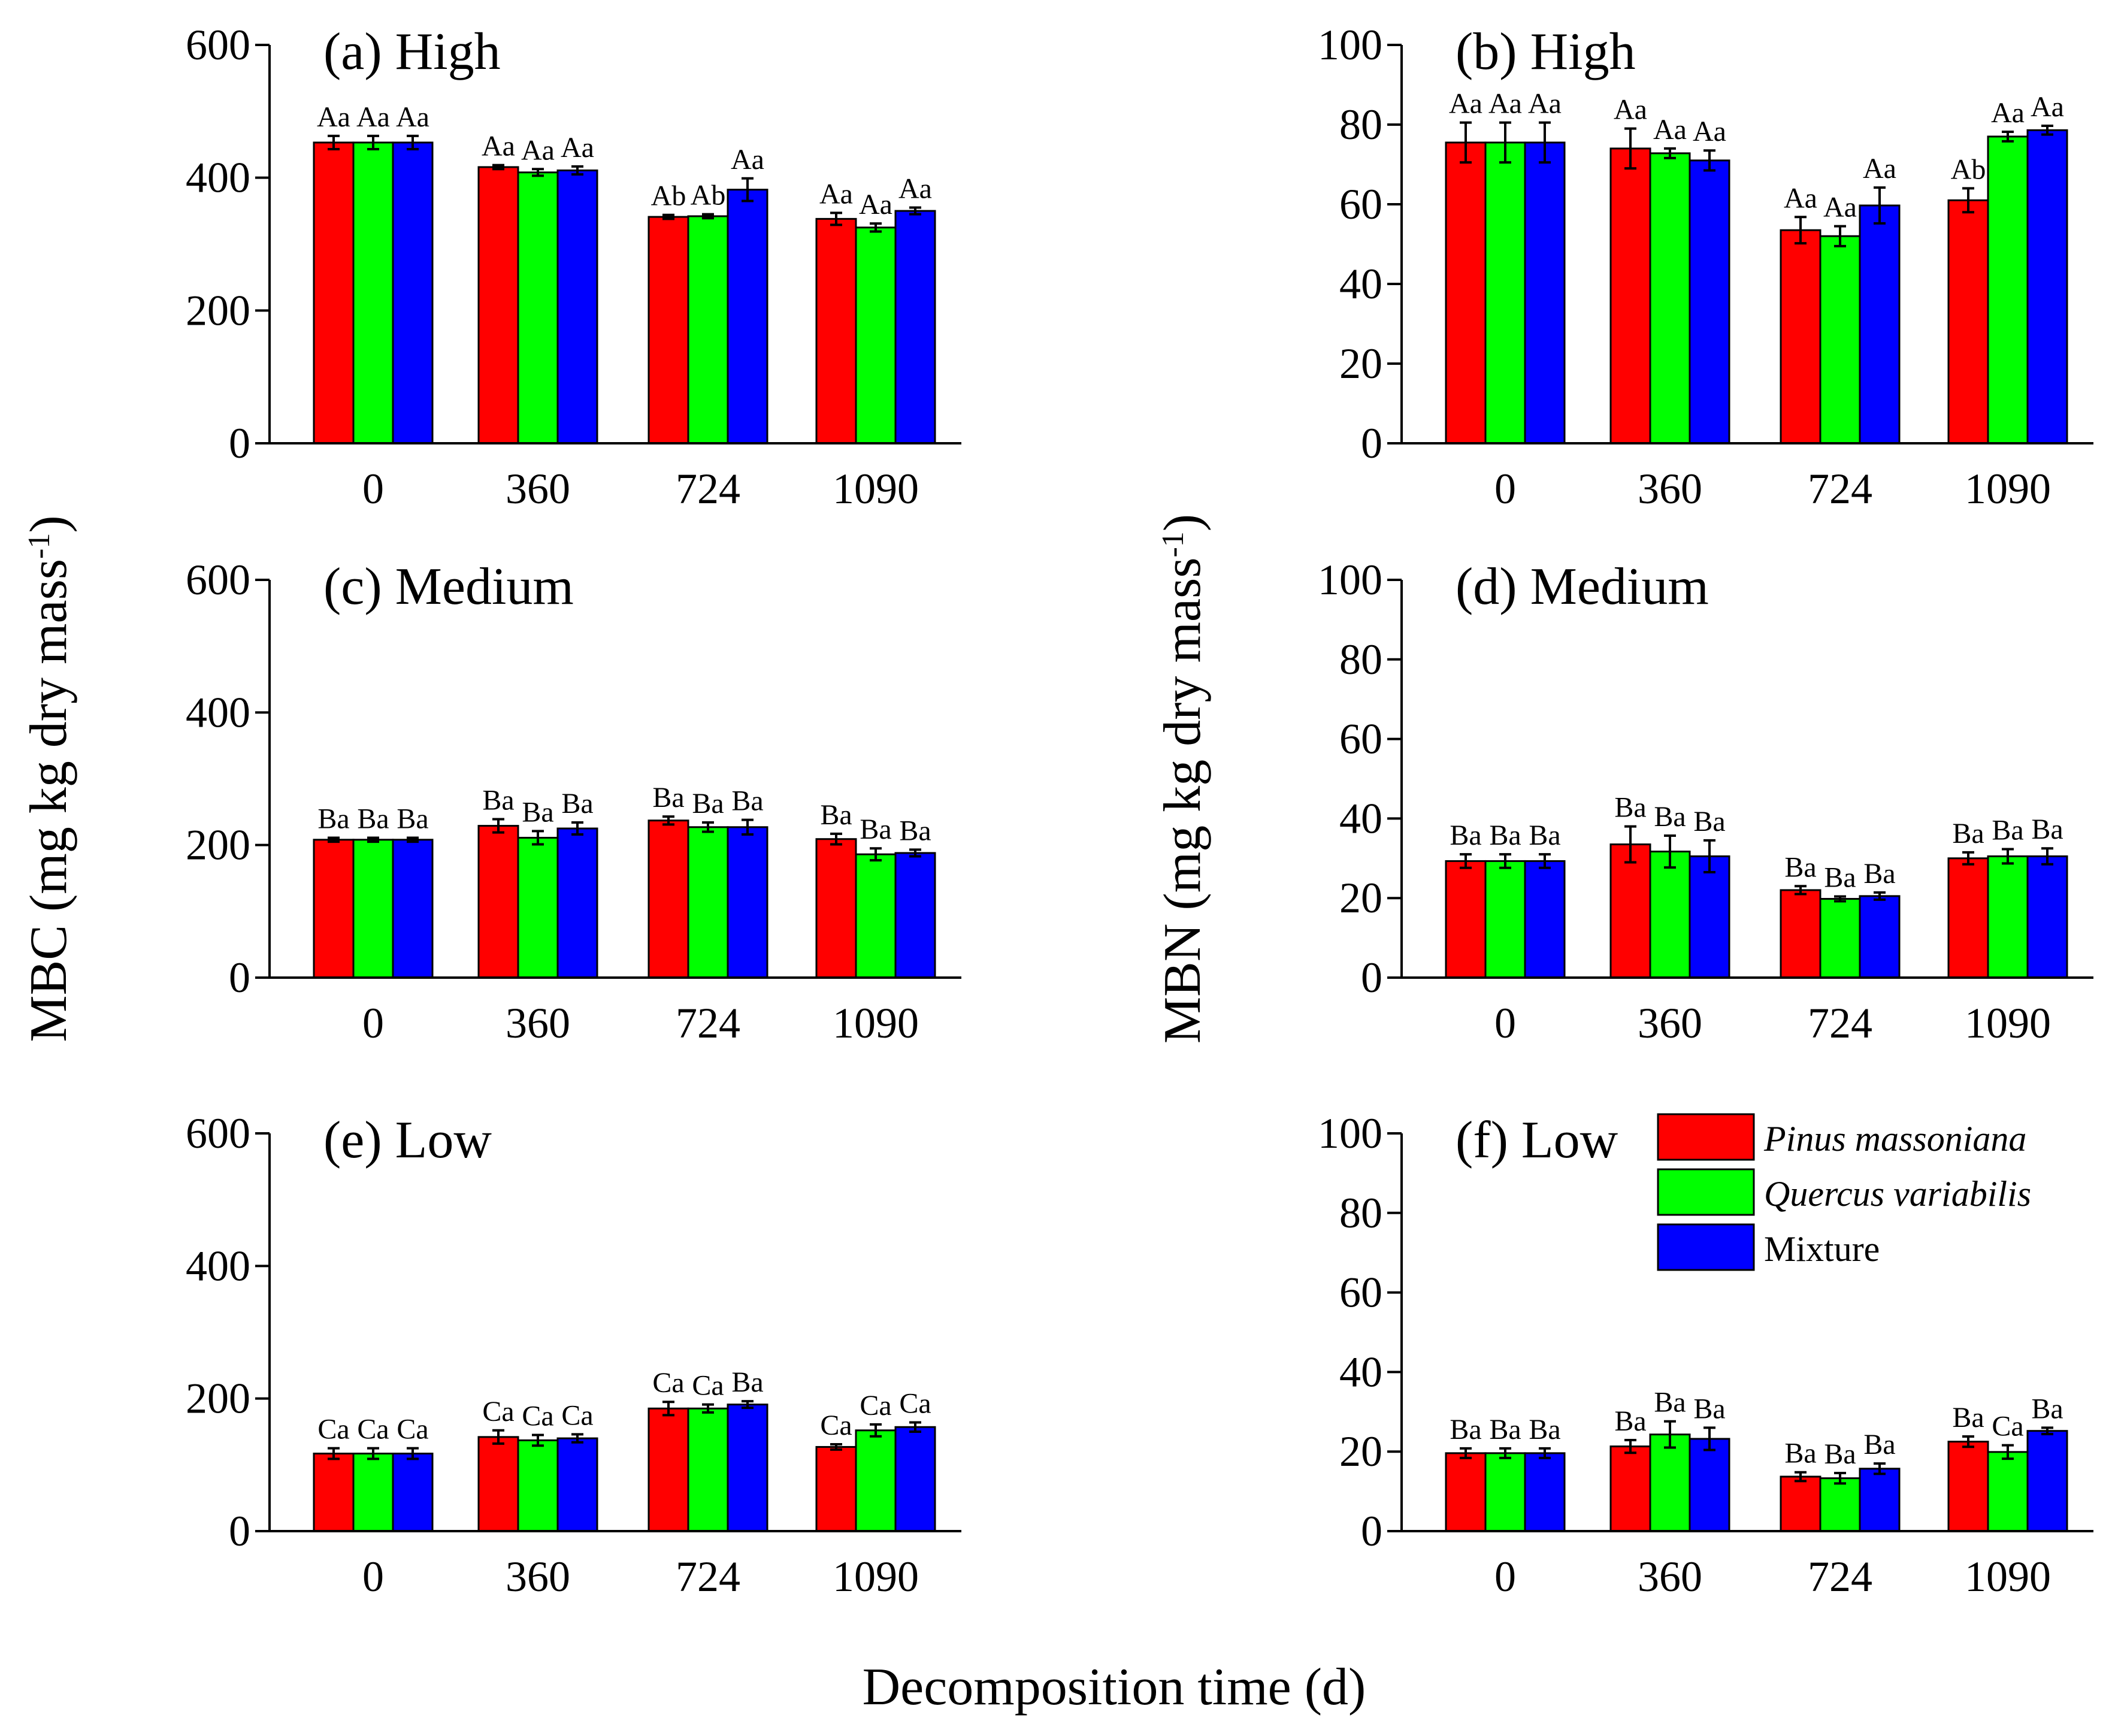  I want to click on x-tick-label-d-724: 724, so click(1840, 1023).